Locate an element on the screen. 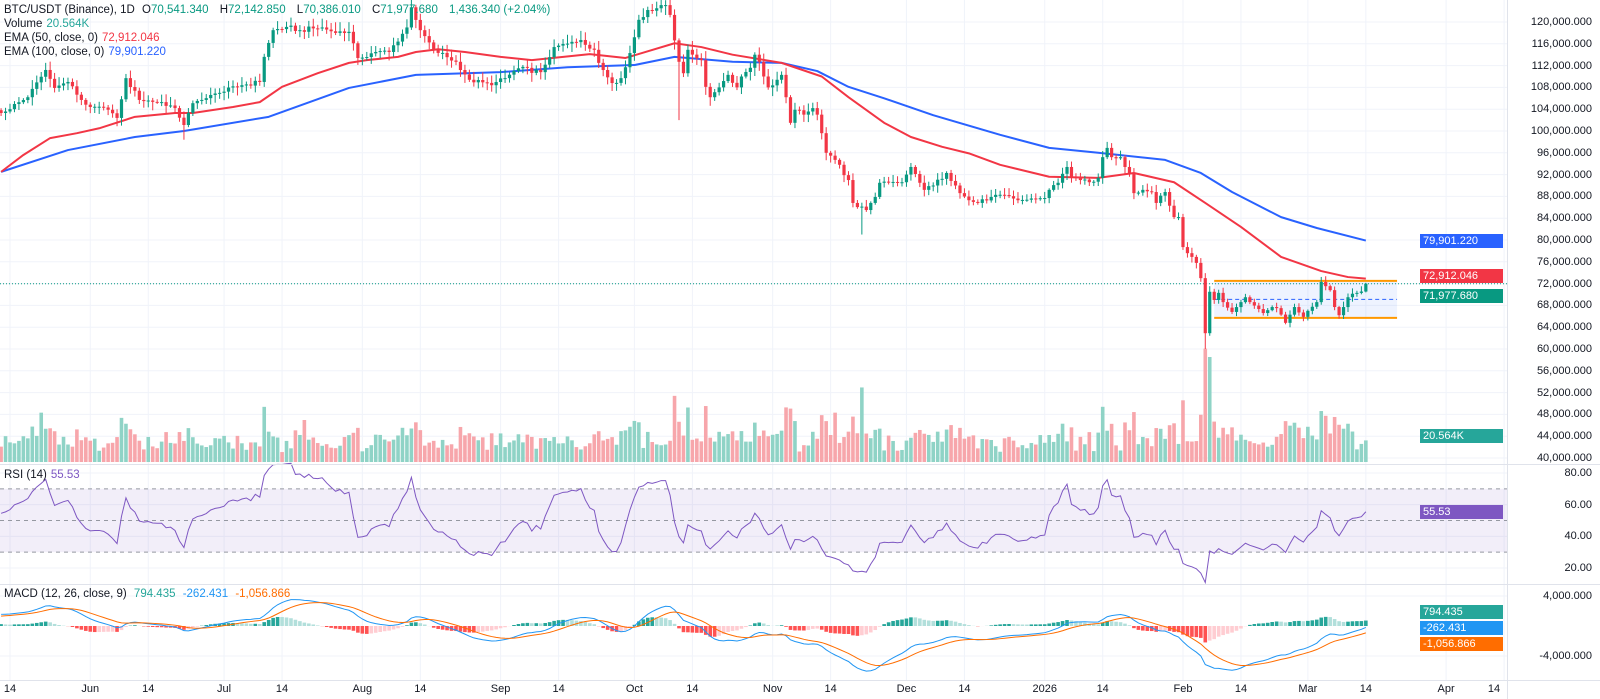 This screenshot has height=699, width=1600. price-axis-label: 40,000.000 is located at coordinates (1564, 458).